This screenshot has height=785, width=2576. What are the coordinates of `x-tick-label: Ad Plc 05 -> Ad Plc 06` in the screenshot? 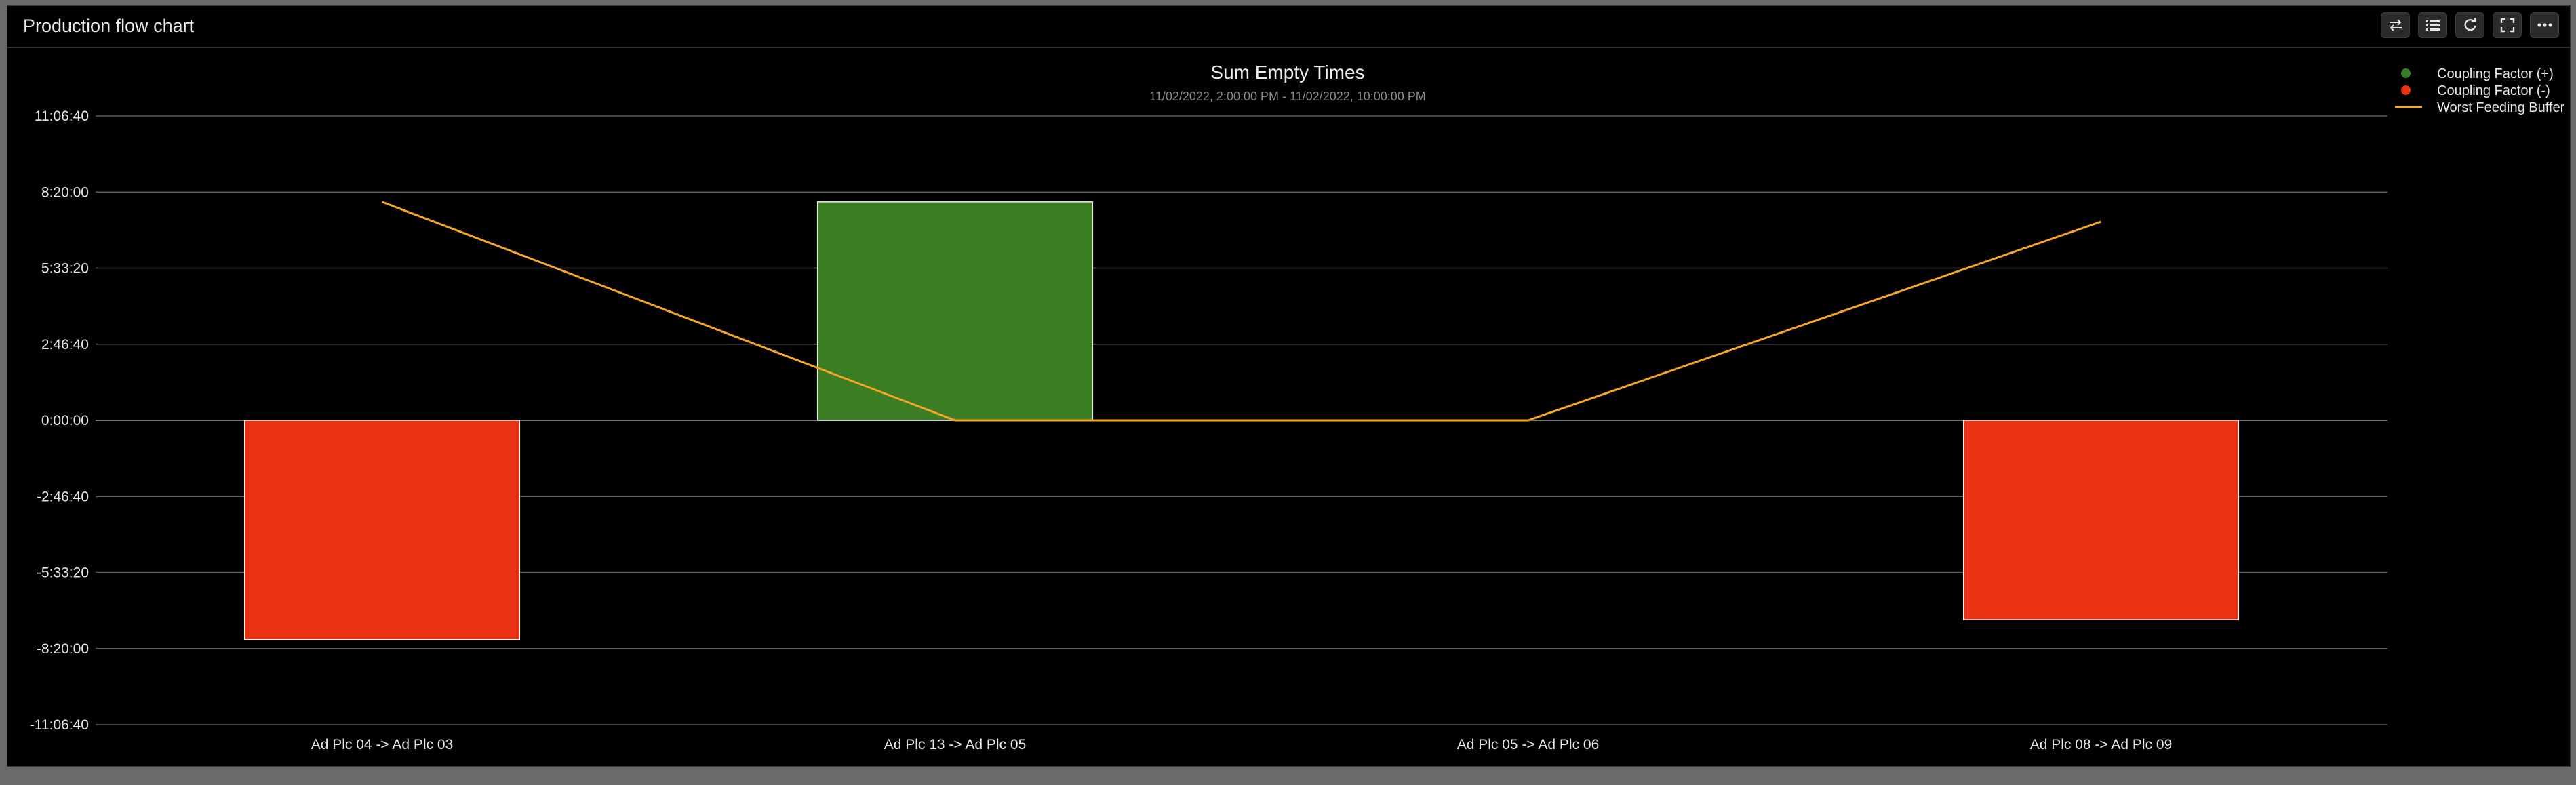 It's located at (1529, 744).